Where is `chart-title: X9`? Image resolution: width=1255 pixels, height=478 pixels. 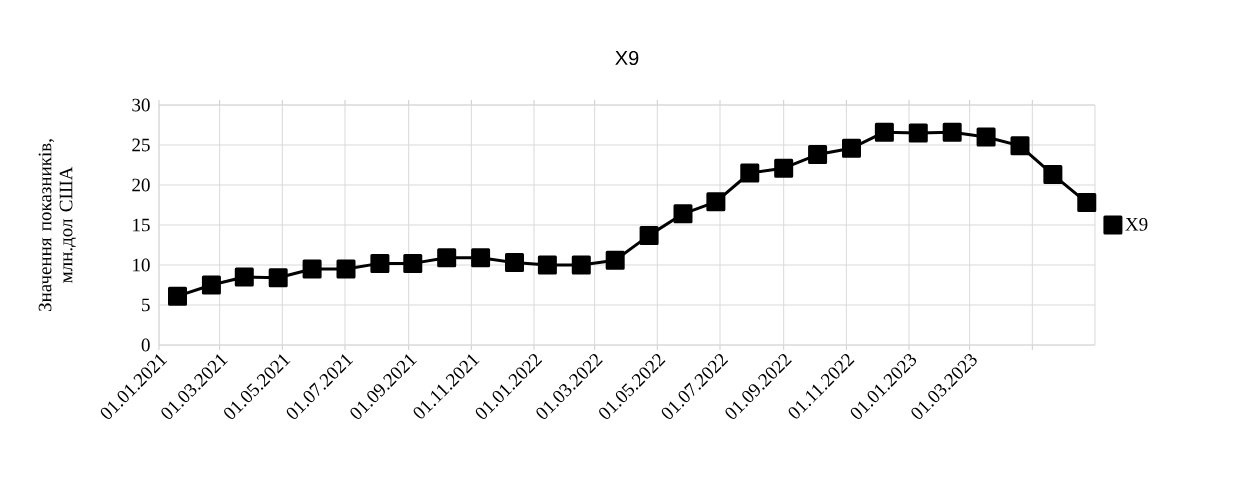
chart-title: X9 is located at coordinates (627, 58).